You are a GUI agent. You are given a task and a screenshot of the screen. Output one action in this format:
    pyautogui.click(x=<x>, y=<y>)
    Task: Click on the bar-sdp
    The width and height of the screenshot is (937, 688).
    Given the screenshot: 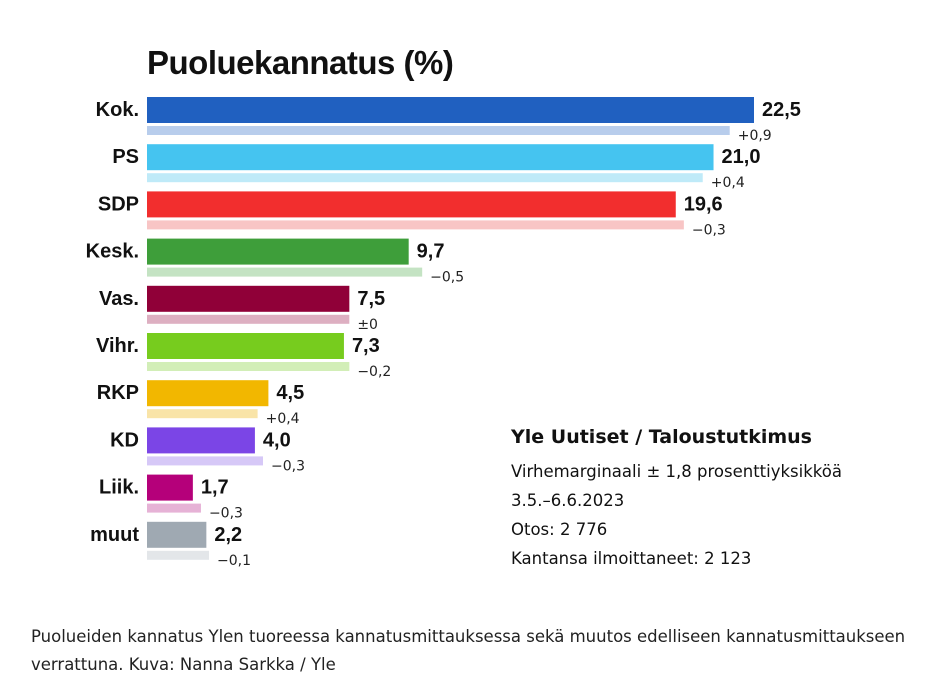 What is the action you would take?
    pyautogui.click(x=411, y=204)
    